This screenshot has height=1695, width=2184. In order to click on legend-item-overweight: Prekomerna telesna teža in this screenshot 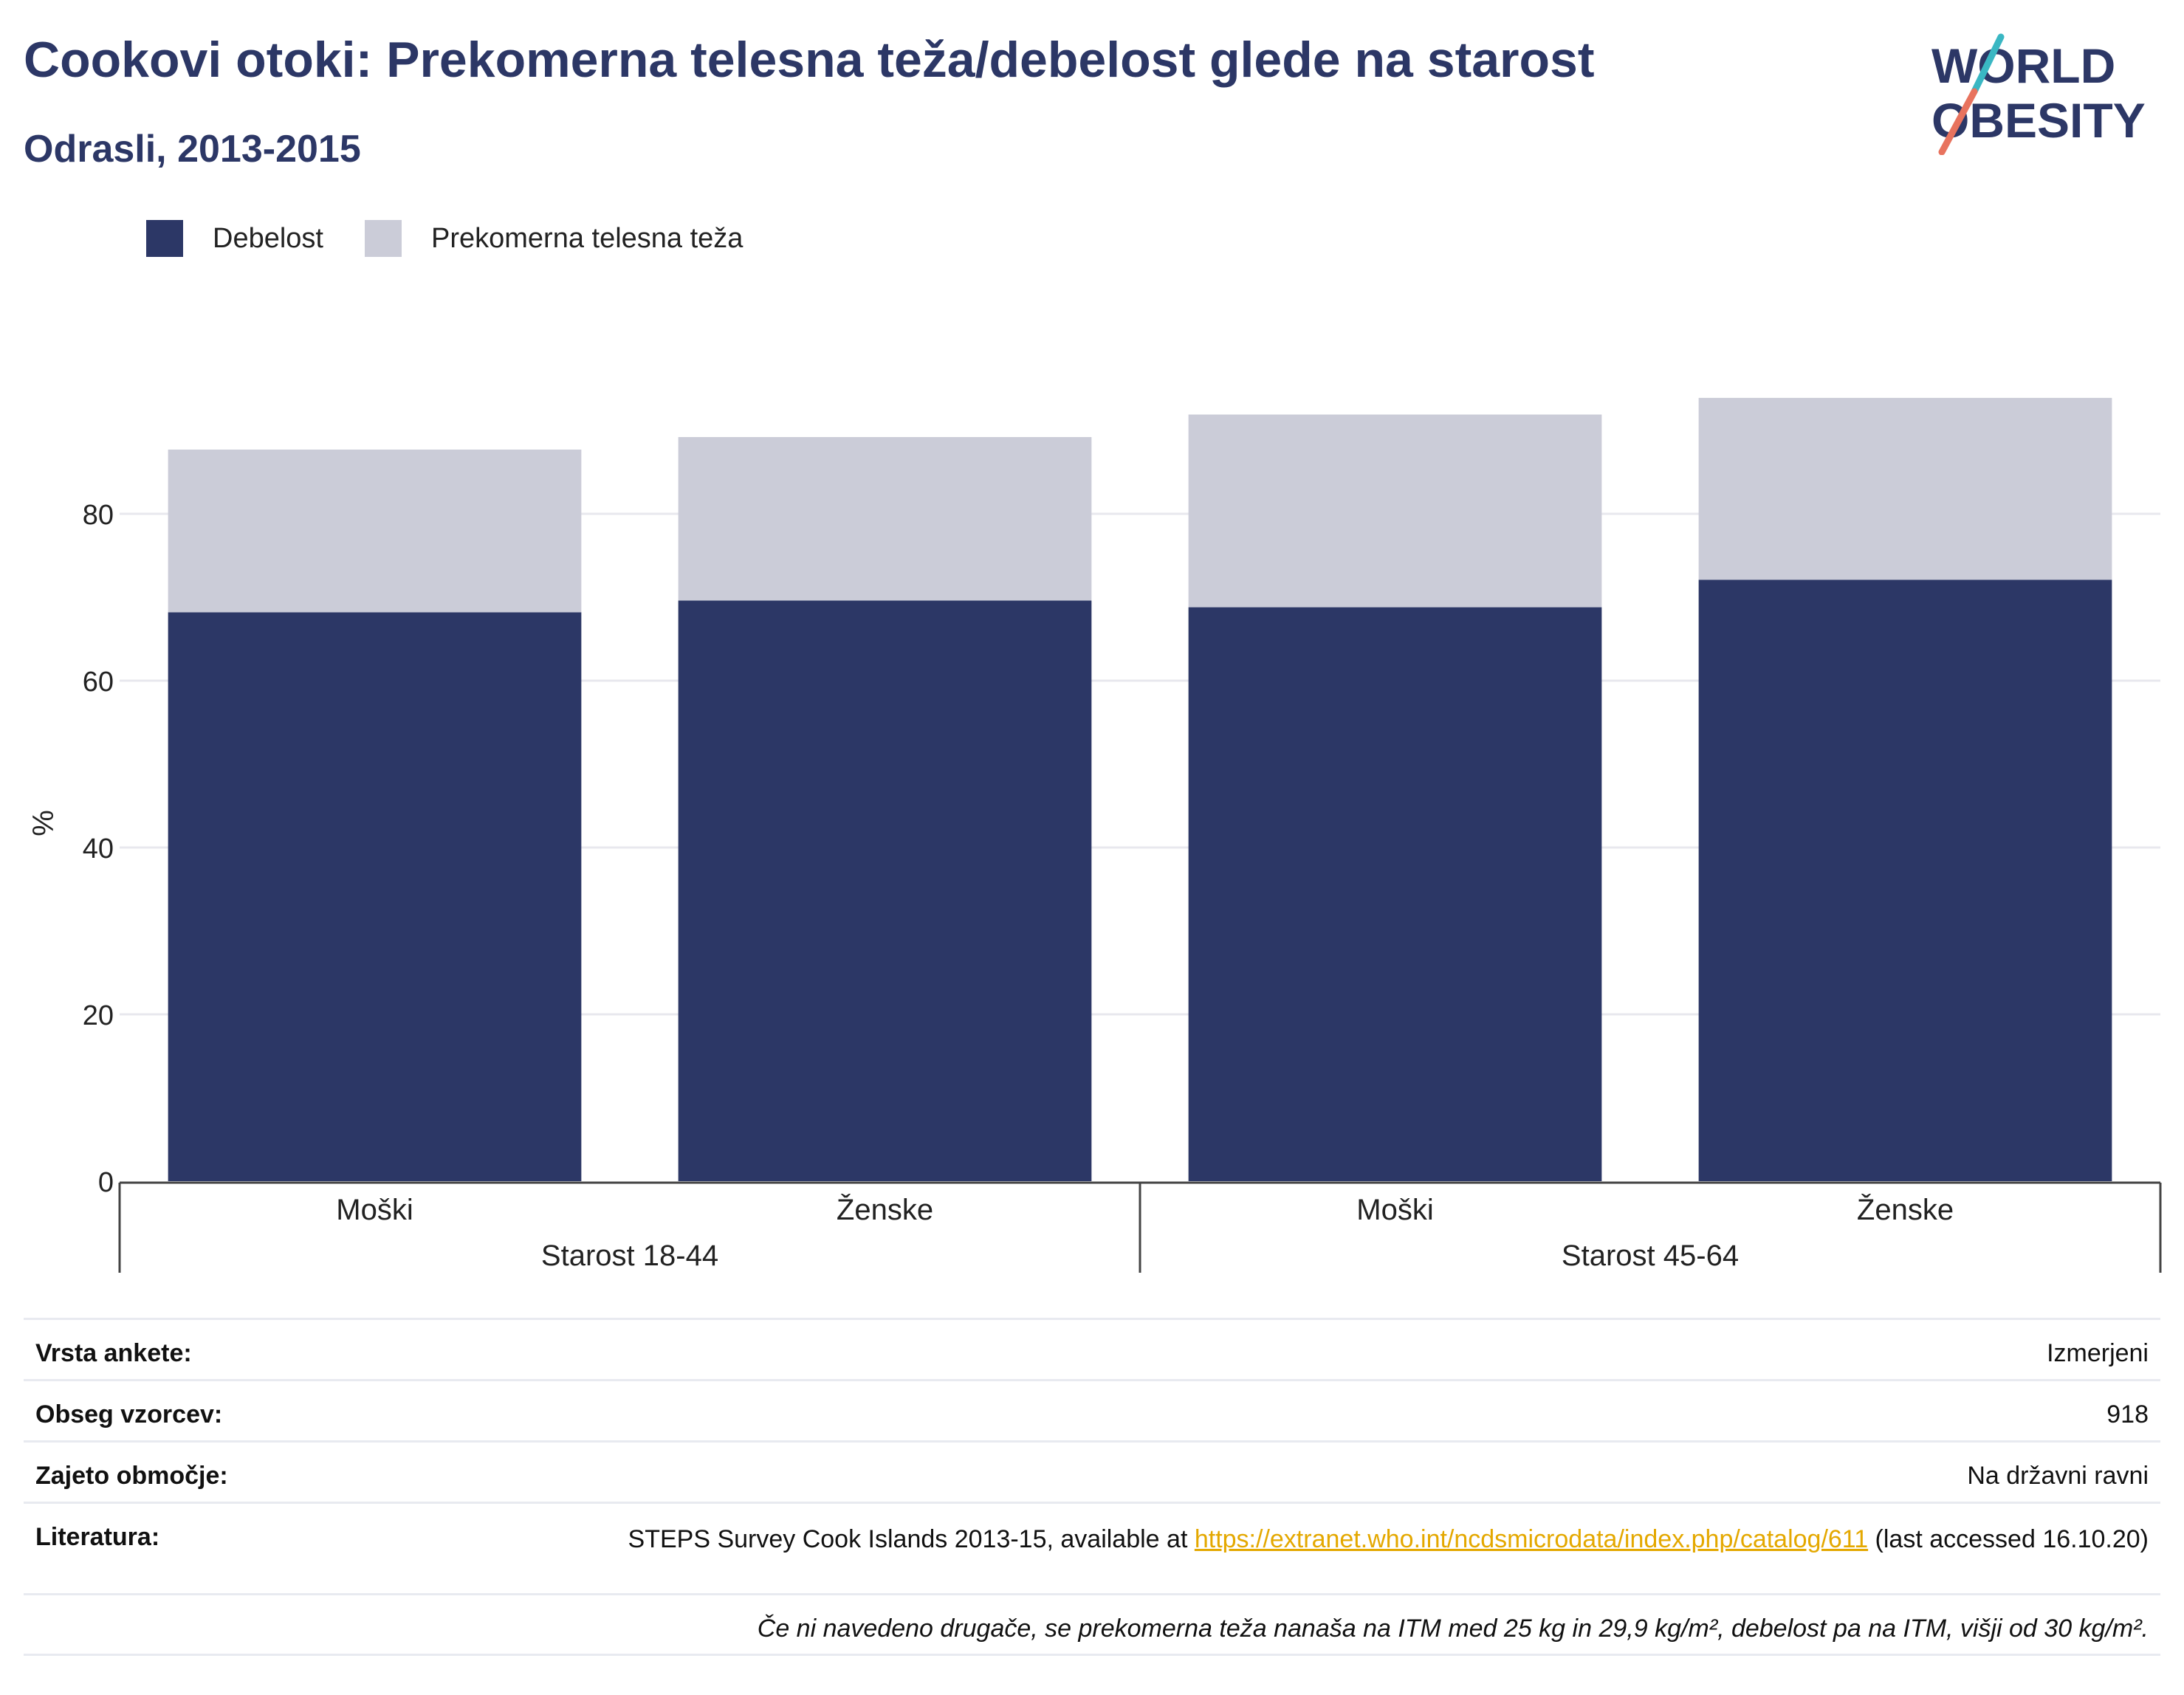, I will do `click(554, 238)`.